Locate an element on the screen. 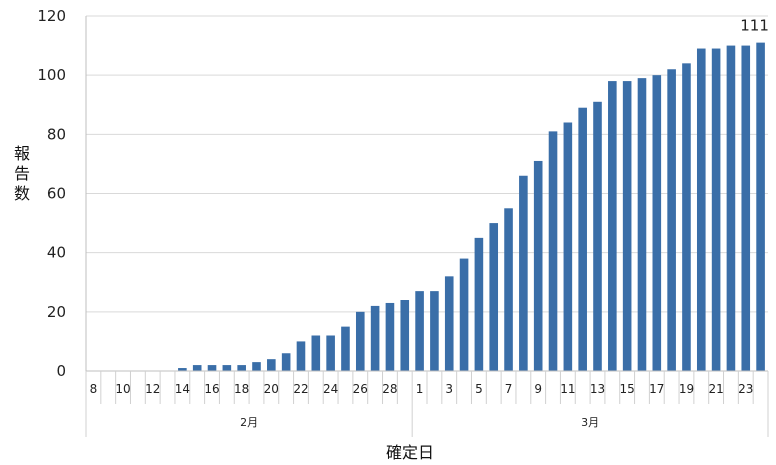 This screenshot has width=776, height=465. x-tick-label: 12 is located at coordinates (152, 389).